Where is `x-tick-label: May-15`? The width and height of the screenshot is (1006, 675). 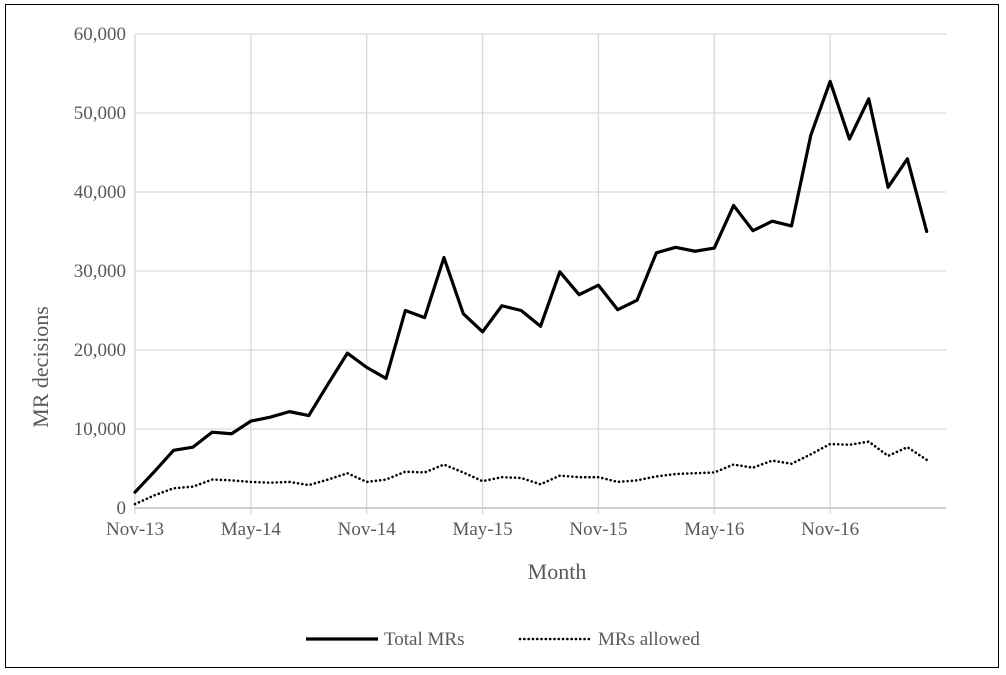
x-tick-label: May-15 is located at coordinates (482, 529).